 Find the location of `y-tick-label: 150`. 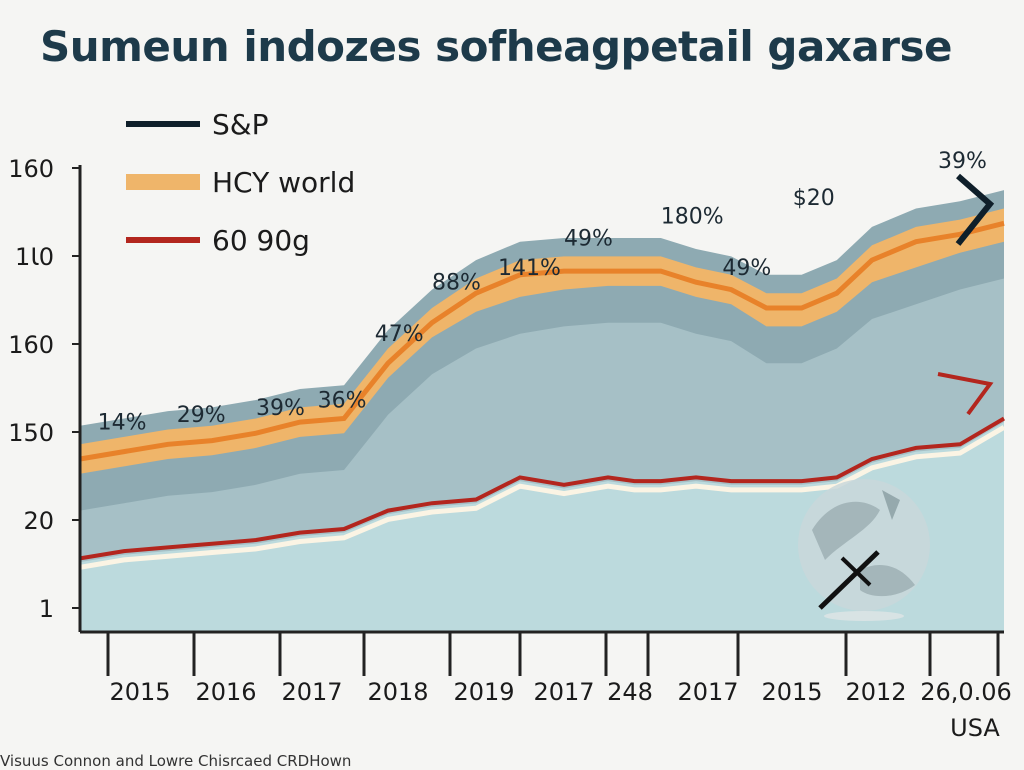

y-tick-label: 150 is located at coordinates (31, 433).